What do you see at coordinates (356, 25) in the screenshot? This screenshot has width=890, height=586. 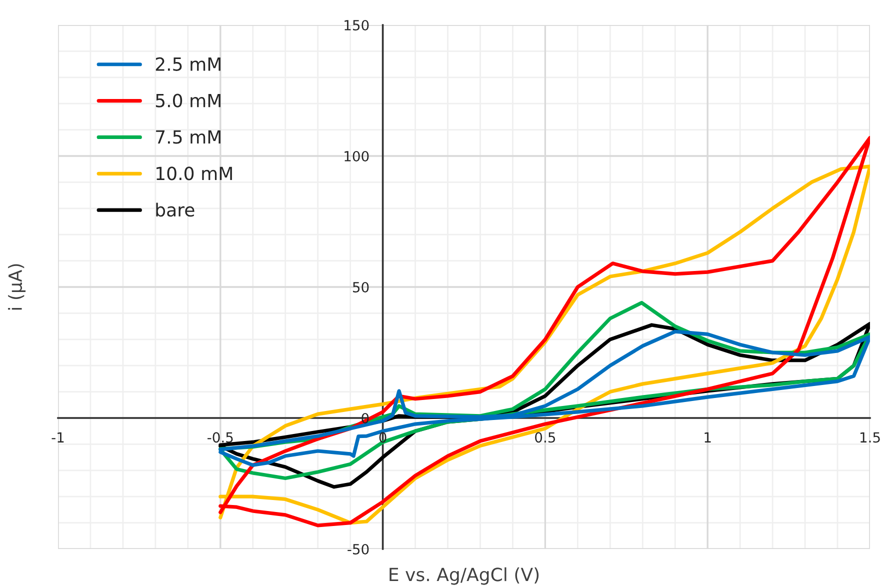 I see `y-tick-label: 150` at bounding box center [356, 25].